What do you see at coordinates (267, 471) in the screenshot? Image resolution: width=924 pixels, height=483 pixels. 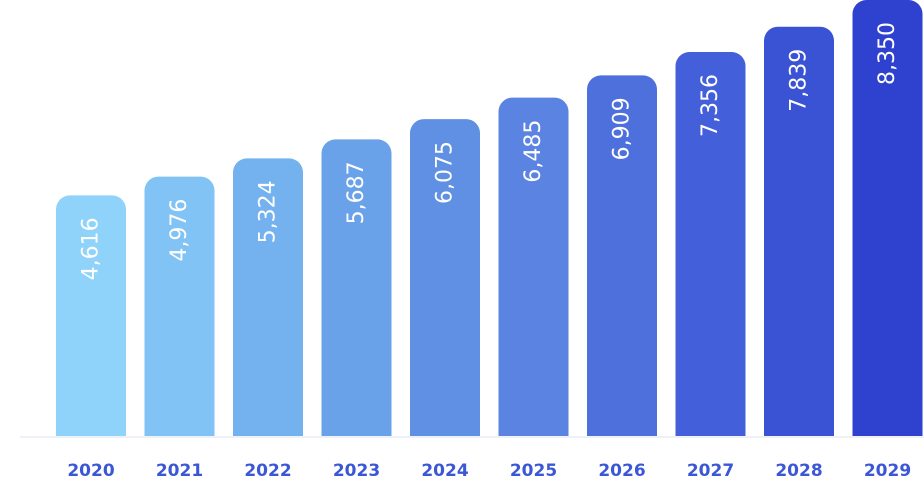 I see `x-tick-label: 2022` at bounding box center [267, 471].